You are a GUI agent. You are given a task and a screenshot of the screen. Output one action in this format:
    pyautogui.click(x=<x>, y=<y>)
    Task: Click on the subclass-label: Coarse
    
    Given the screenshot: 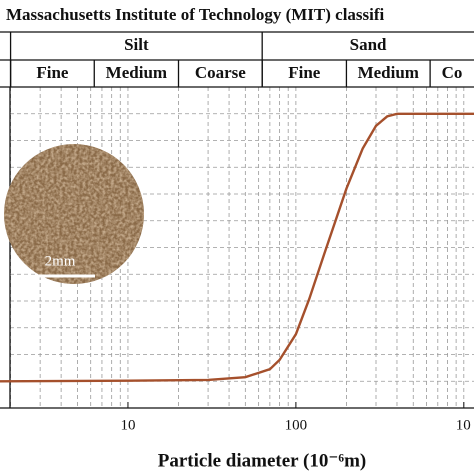 What is the action you would take?
    pyautogui.click(x=220, y=72)
    